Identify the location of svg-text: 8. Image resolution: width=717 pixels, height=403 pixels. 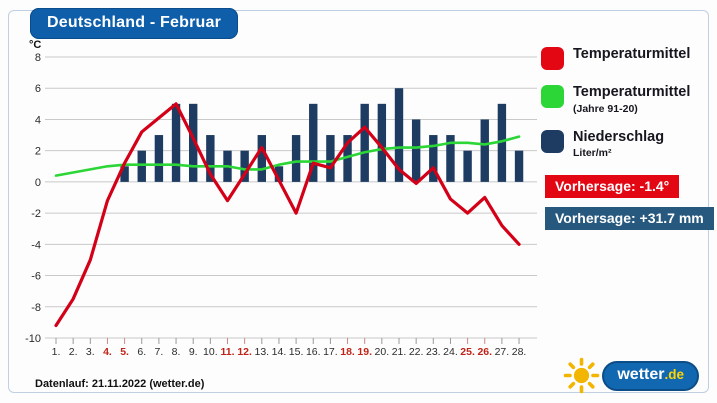
(38, 58).